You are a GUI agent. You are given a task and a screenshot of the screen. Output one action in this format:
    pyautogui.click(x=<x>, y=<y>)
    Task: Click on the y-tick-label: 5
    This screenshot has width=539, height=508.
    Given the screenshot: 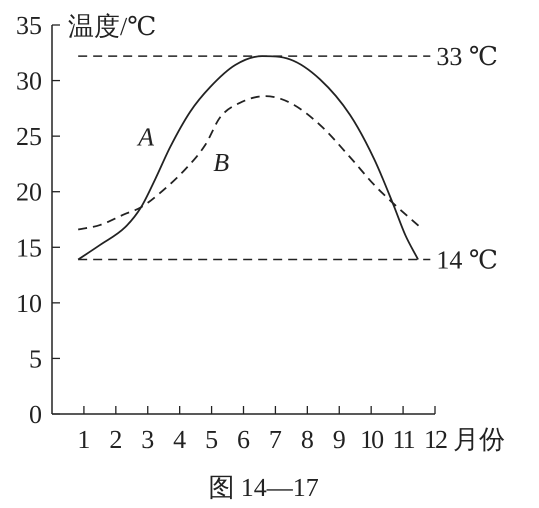 What is the action you would take?
    pyautogui.click(x=35, y=359)
    